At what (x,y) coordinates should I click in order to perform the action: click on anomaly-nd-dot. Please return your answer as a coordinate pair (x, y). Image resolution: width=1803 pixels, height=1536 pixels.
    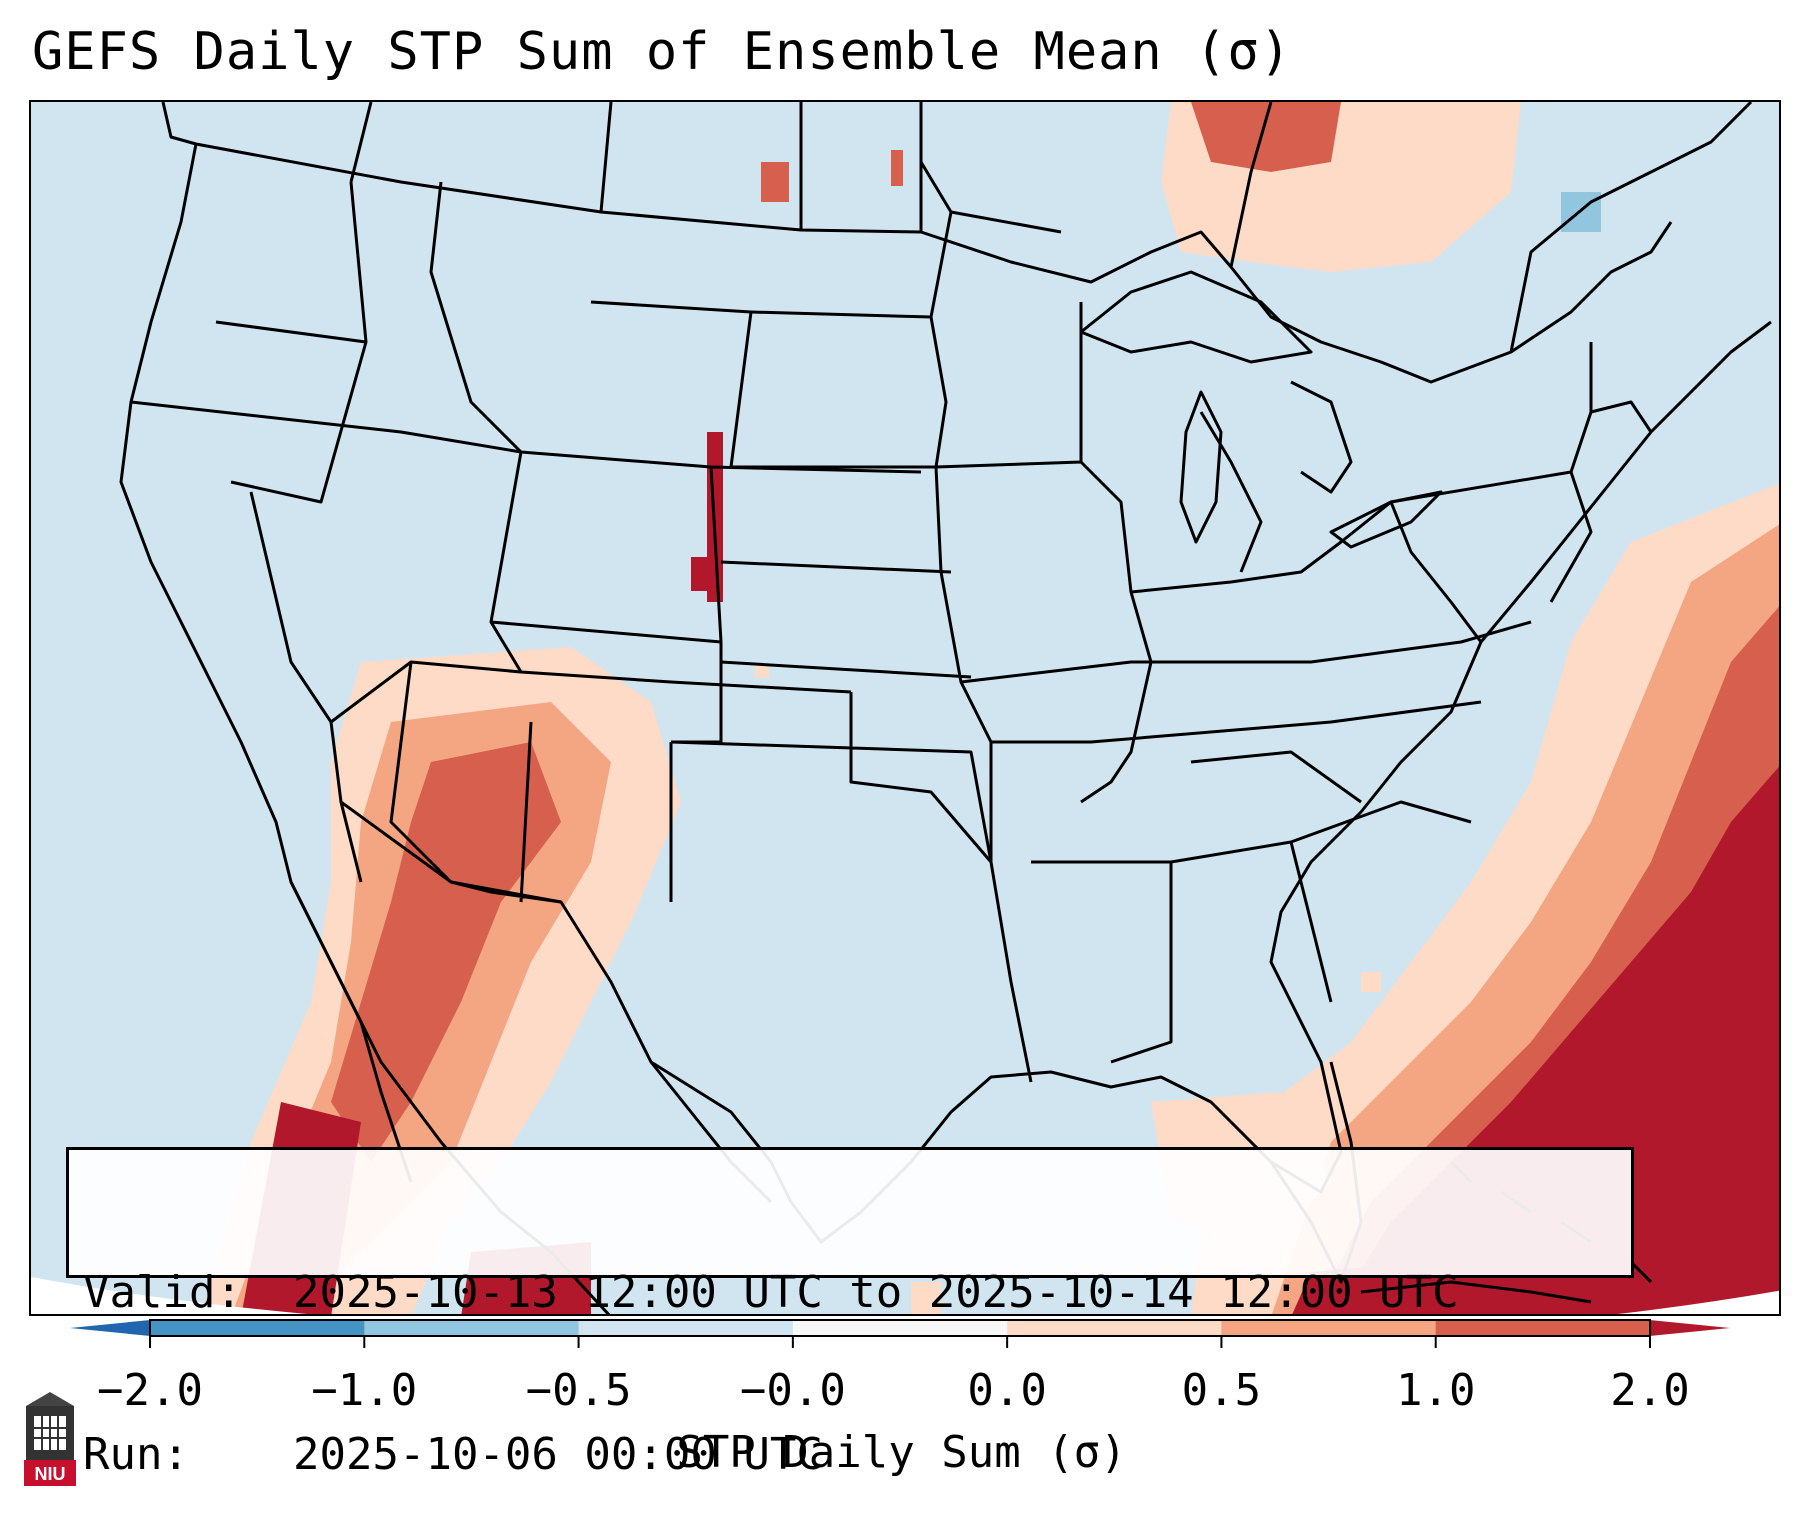
    Looking at the image, I should click on (775, 182).